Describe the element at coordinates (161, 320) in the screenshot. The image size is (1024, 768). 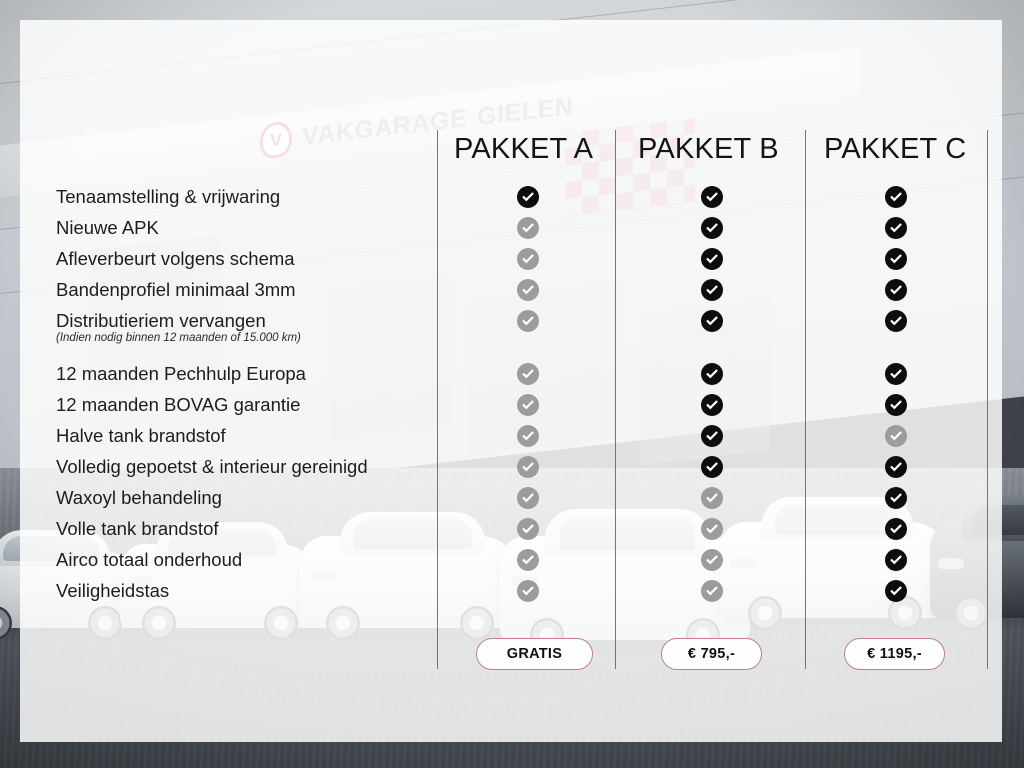
I see `feature-label: Distributieriem vervangen` at that location.